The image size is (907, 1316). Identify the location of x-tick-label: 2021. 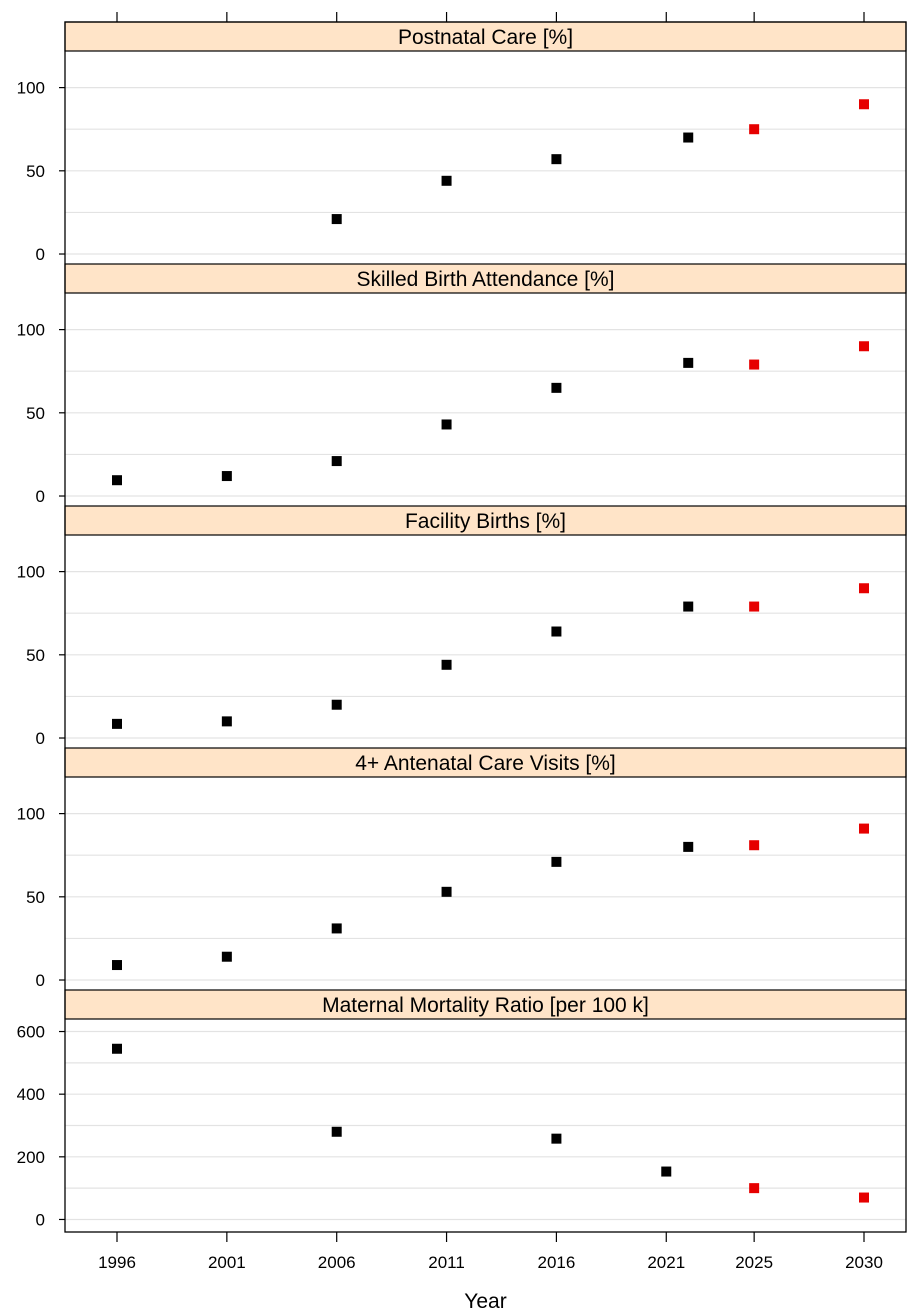
(666, 1262).